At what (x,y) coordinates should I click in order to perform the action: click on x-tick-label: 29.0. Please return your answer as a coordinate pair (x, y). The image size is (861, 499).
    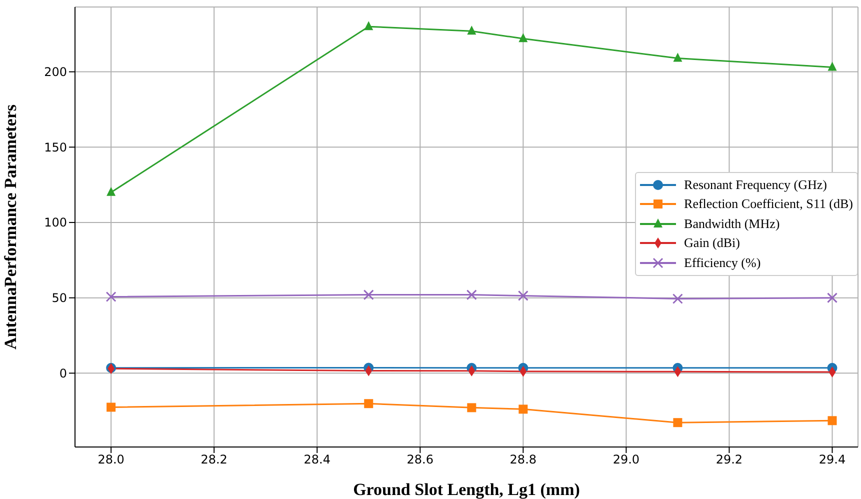
    Looking at the image, I should click on (626, 459).